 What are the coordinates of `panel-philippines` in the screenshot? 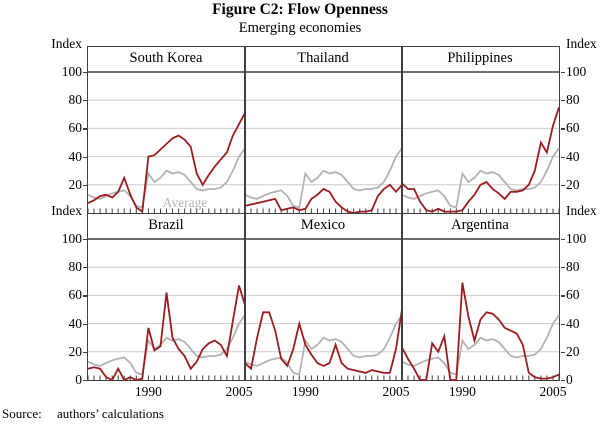 It's located at (480, 141).